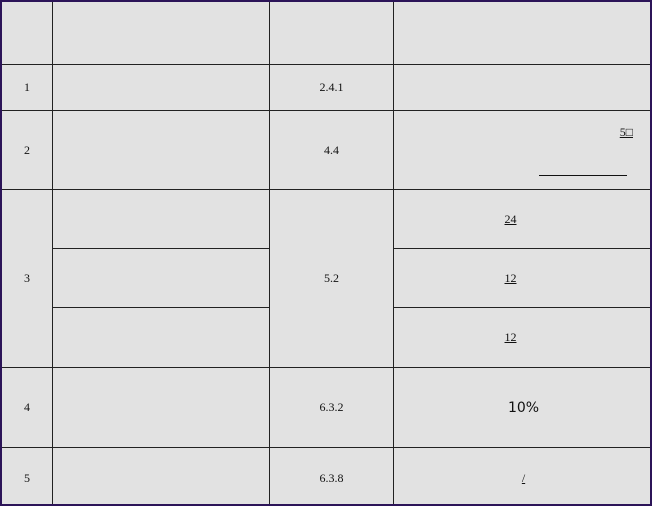  I want to click on requirement-text: 5□, so click(626, 132).